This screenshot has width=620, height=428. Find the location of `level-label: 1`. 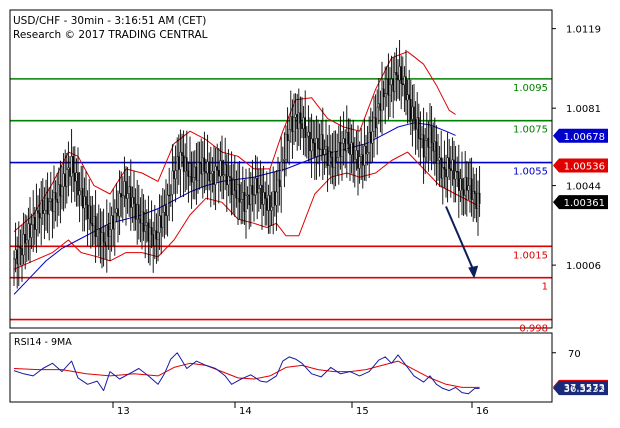

level-label: 1 is located at coordinates (545, 287).